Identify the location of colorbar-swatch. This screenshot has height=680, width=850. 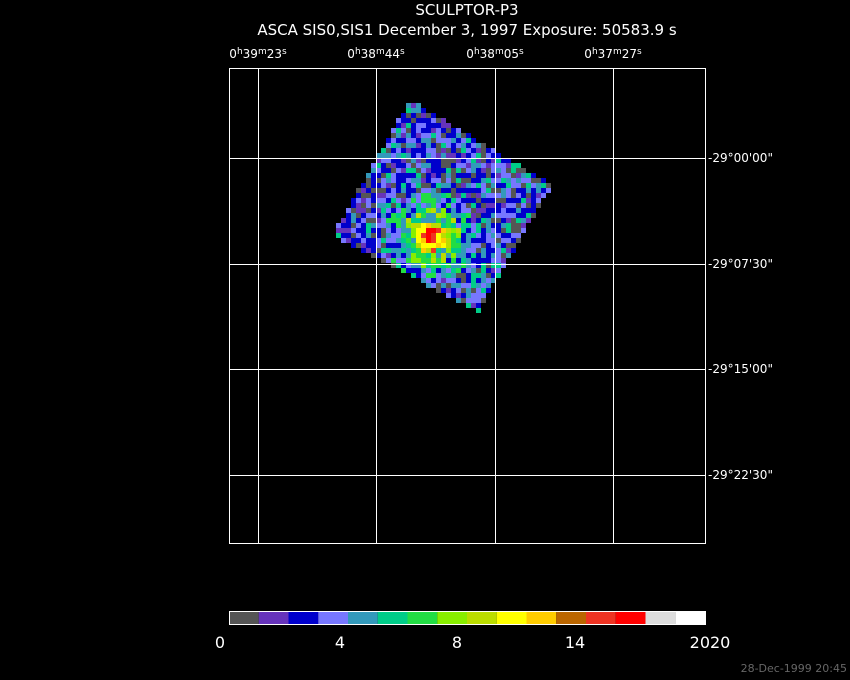
(541, 618).